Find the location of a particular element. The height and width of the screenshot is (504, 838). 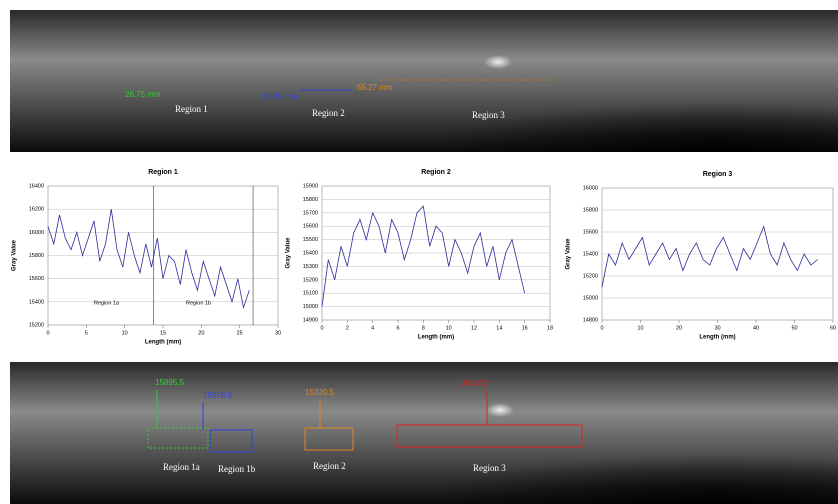

y-tick-label: 15300 is located at coordinates (310, 267).